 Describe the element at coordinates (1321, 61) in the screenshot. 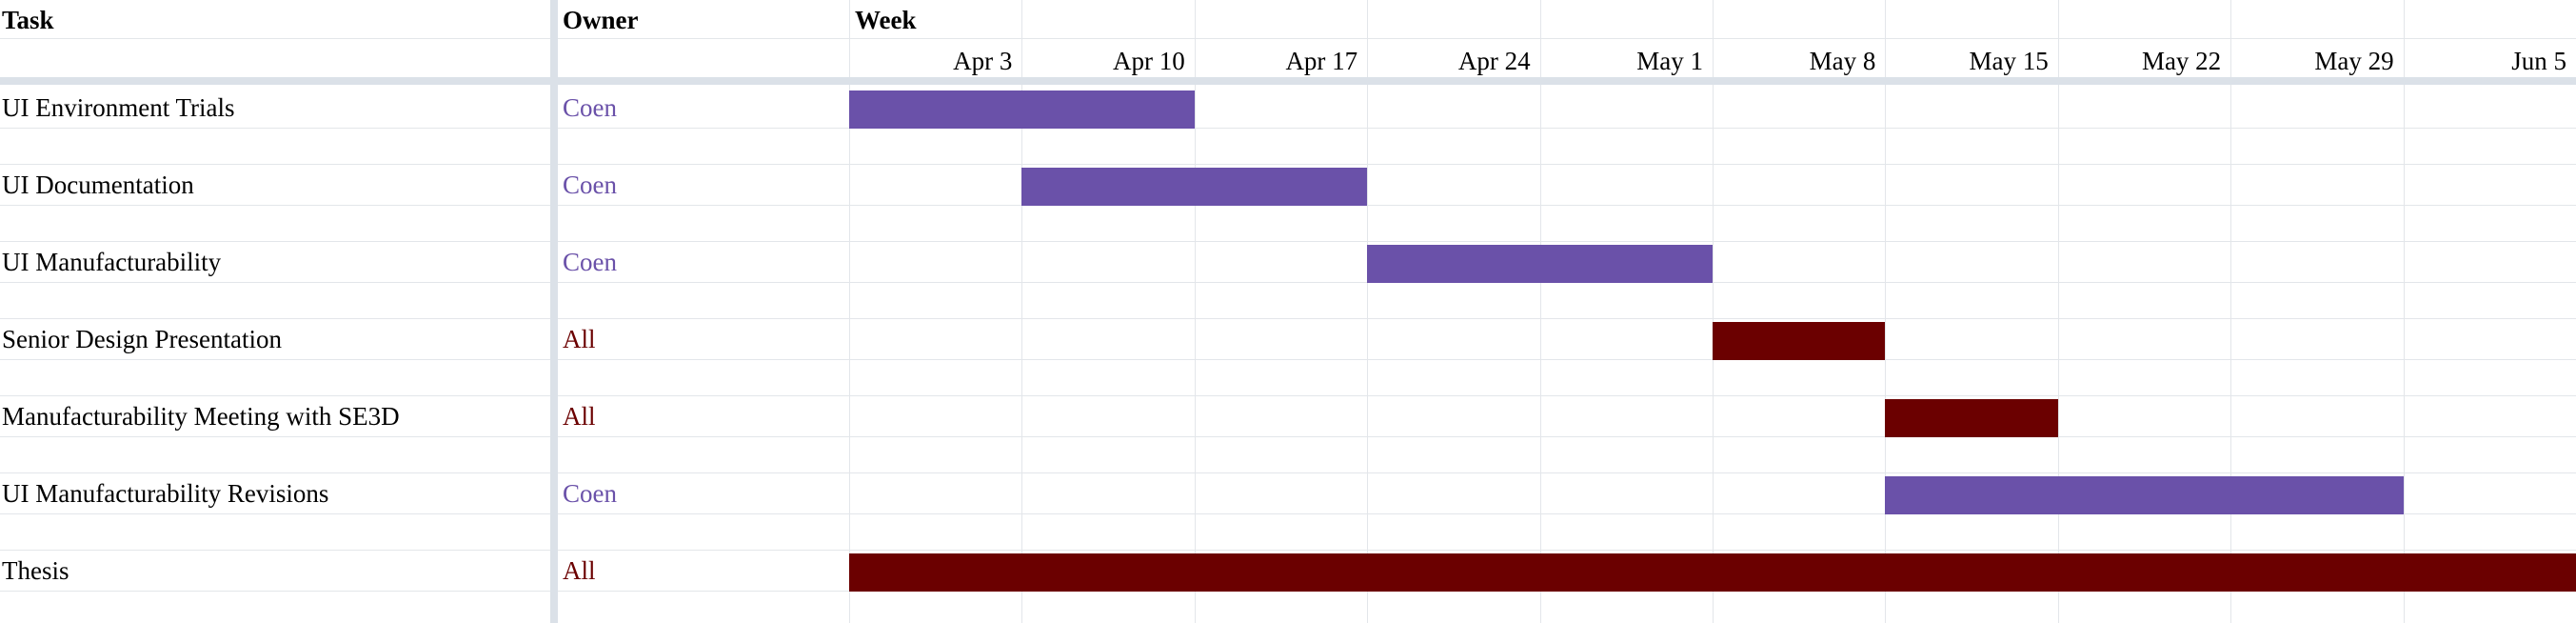

I see `week-tick-label: Apr 17` at that location.